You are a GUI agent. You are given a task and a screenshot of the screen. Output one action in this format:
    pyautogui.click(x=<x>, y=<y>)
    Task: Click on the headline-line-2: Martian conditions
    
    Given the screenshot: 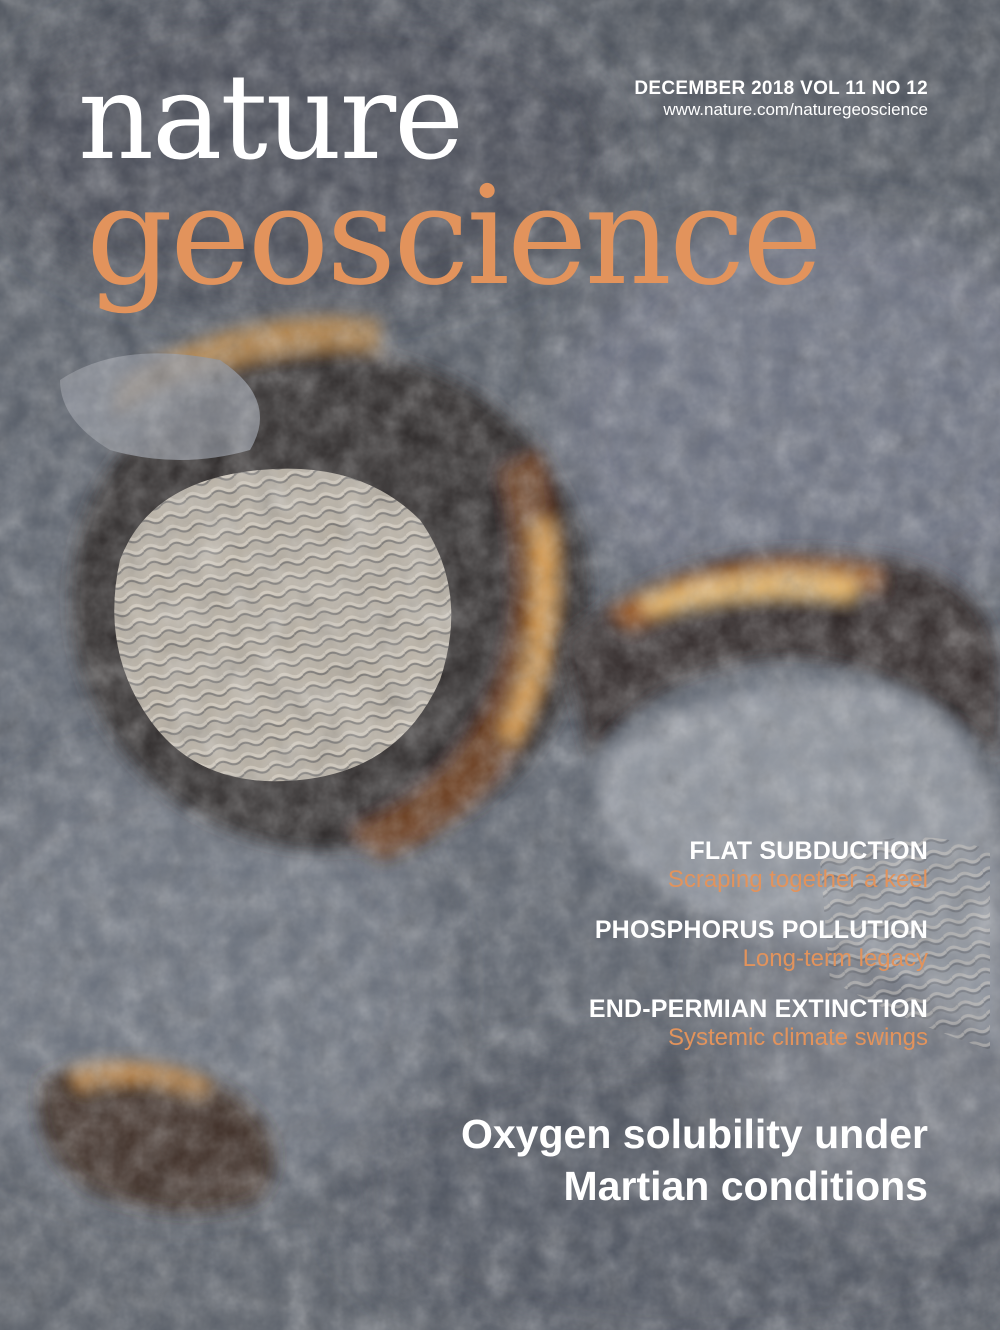 What is the action you would take?
    pyautogui.click(x=745, y=1186)
    